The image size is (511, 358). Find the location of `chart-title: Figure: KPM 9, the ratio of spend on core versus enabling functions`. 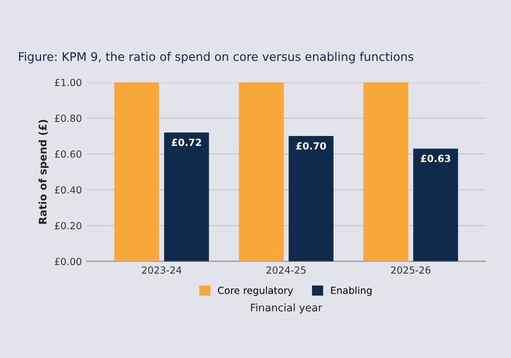

chart-title: Figure: KPM 9, the ratio of spend on core versus enabling functions is located at coordinates (216, 58).